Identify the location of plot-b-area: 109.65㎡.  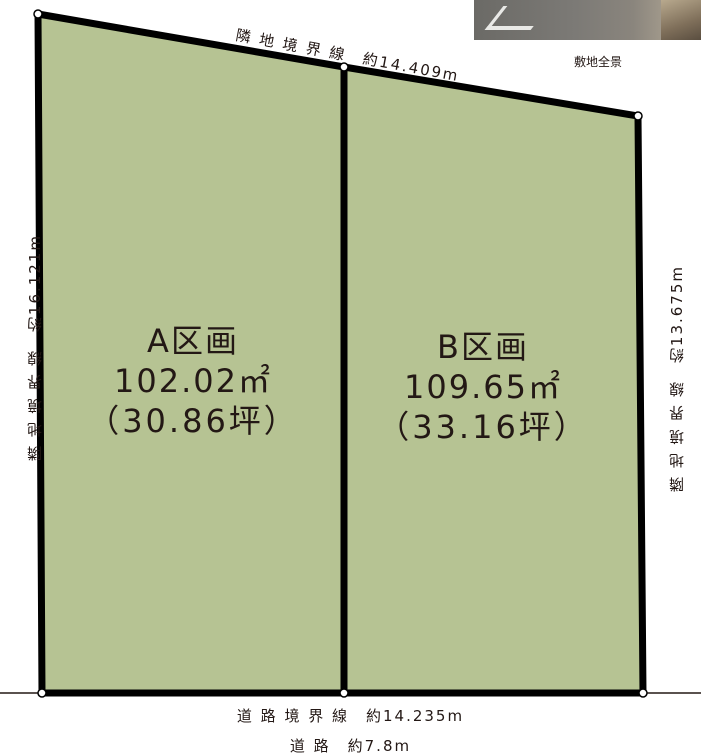
(483, 387).